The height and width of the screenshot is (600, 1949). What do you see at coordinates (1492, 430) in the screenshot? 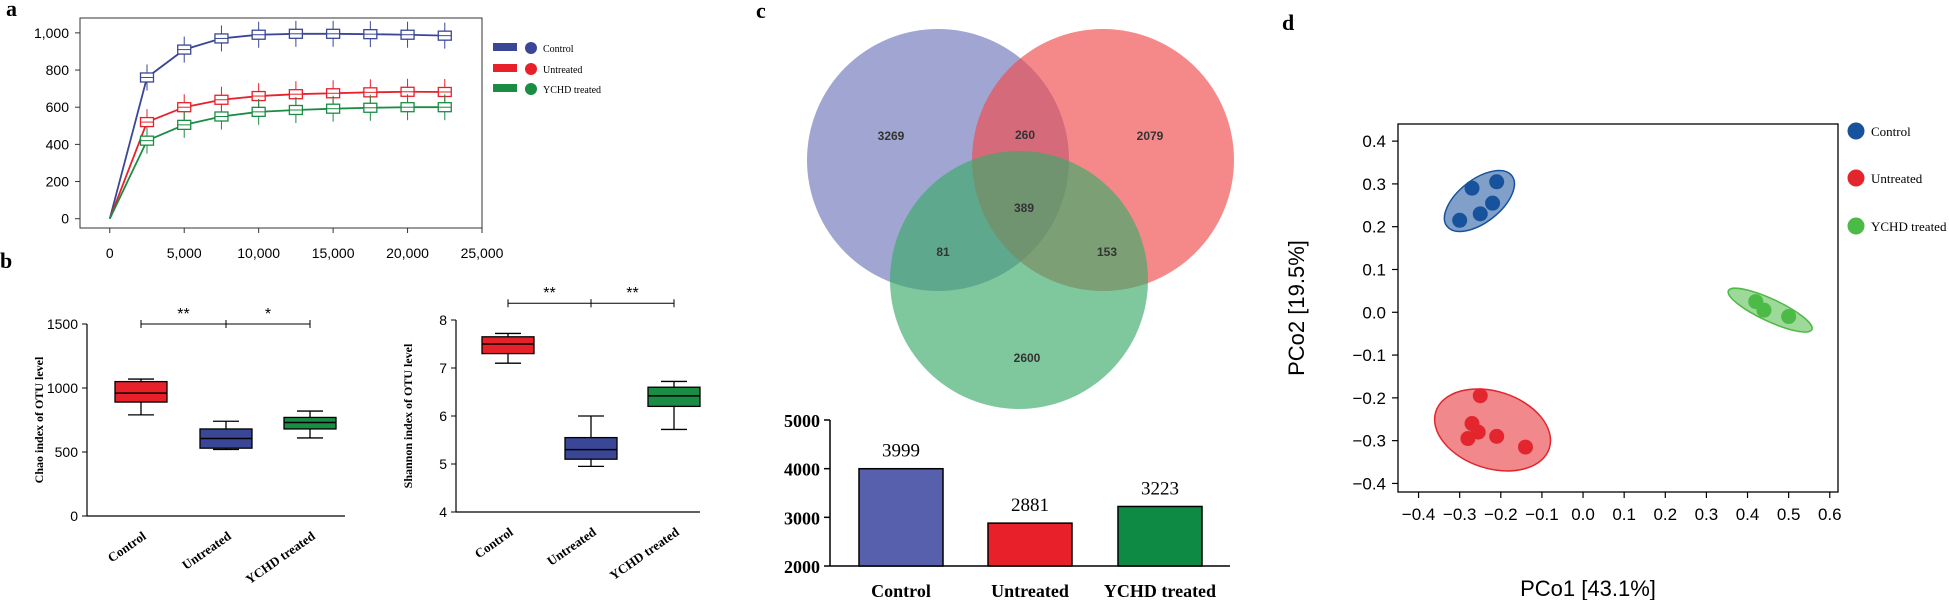
I see `cluster-ellipse-untreated` at bounding box center [1492, 430].